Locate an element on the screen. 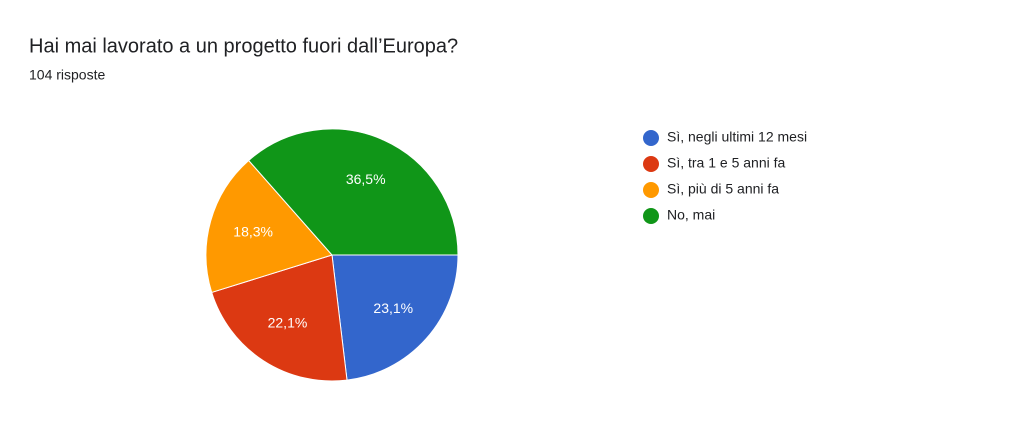 Image resolution: width=1013 pixels, height=425 pixels. slice-label: 36,5% is located at coordinates (366, 179).